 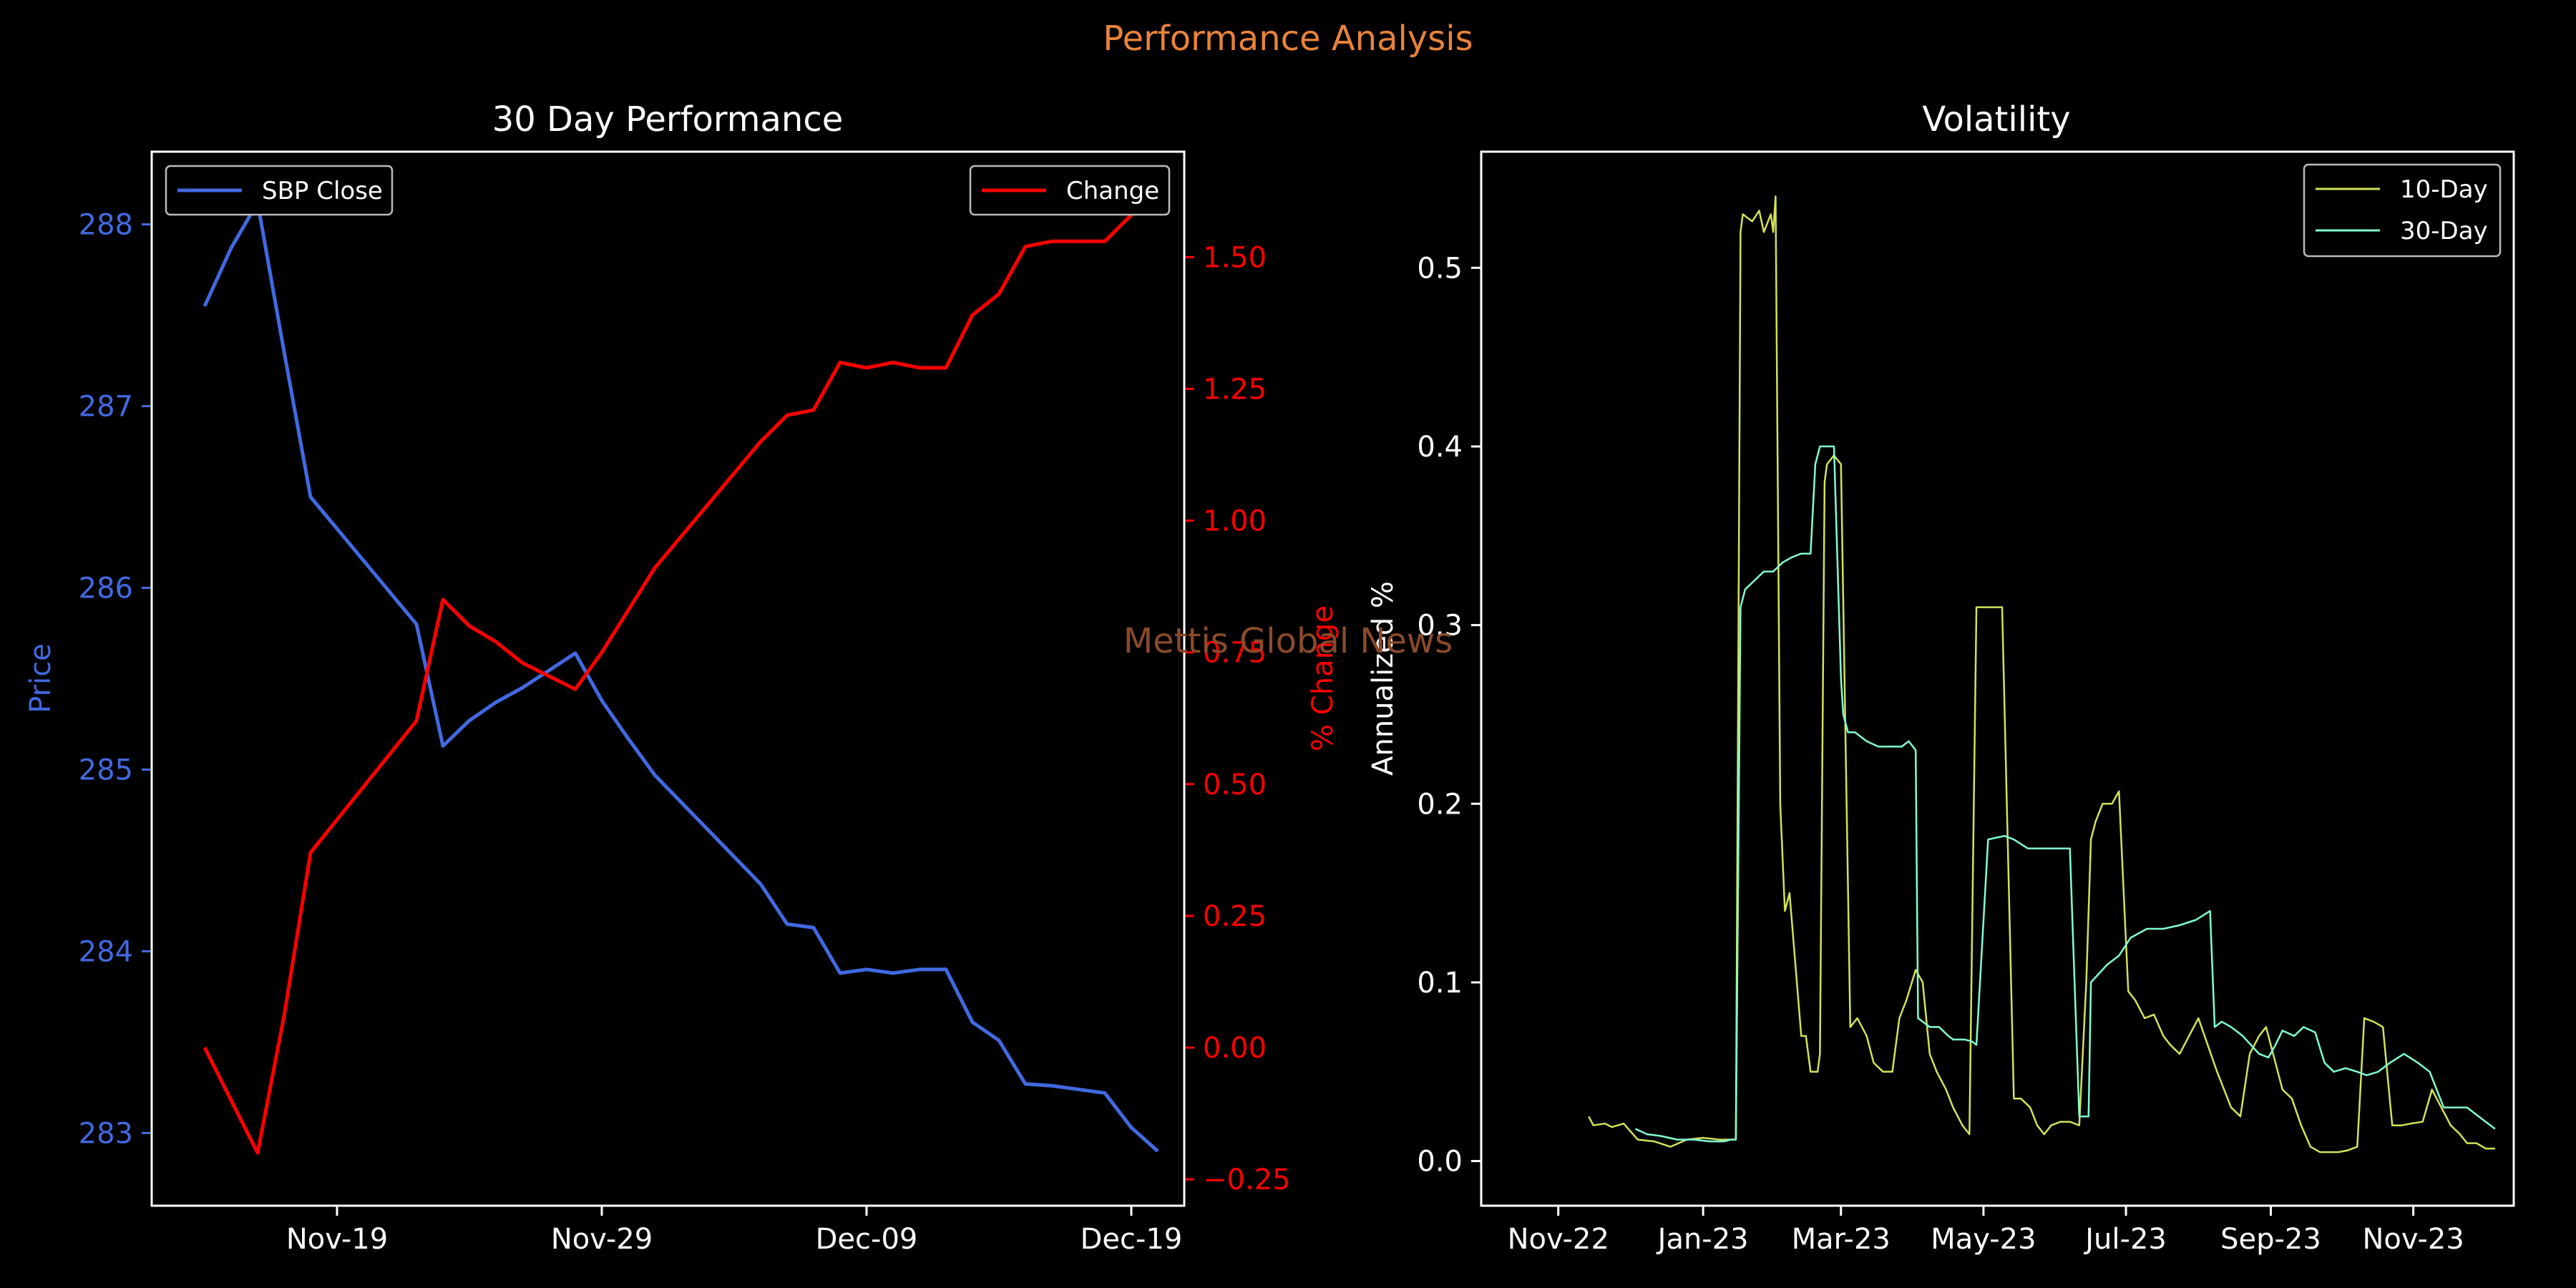 What do you see at coordinates (1247, 1179) in the screenshot?
I see `y2-tick-label: −0.25` at bounding box center [1247, 1179].